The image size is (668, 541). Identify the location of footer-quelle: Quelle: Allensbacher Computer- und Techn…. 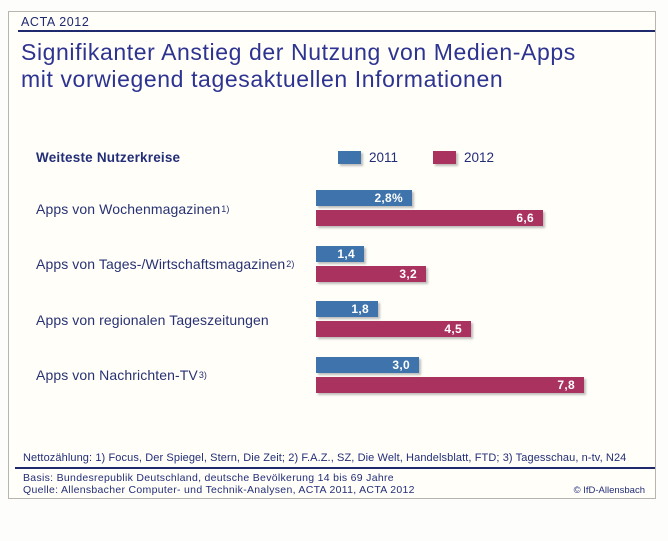
(219, 490).